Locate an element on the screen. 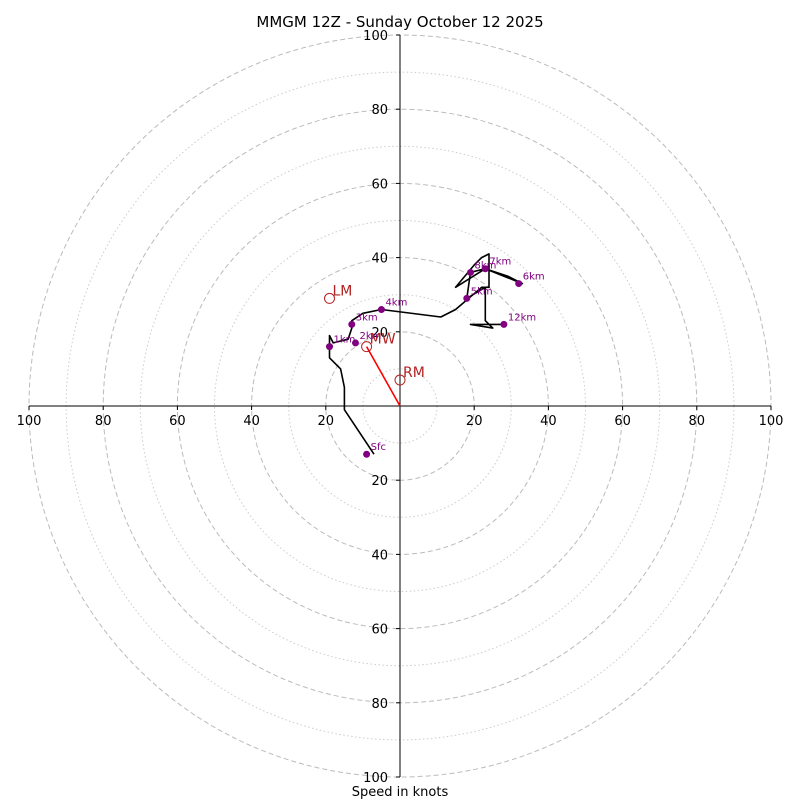  shear-vector is located at coordinates (383, 376).